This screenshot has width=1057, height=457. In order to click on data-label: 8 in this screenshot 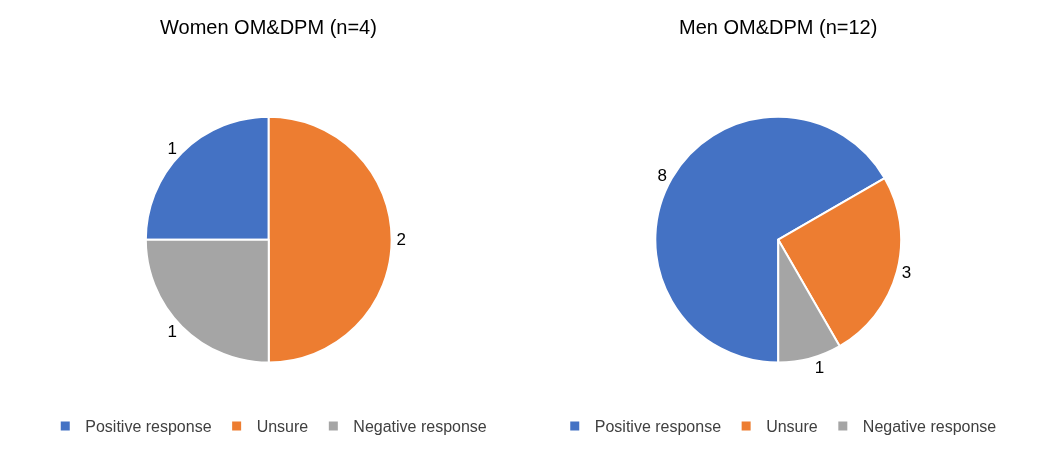, I will do `click(662, 176)`.